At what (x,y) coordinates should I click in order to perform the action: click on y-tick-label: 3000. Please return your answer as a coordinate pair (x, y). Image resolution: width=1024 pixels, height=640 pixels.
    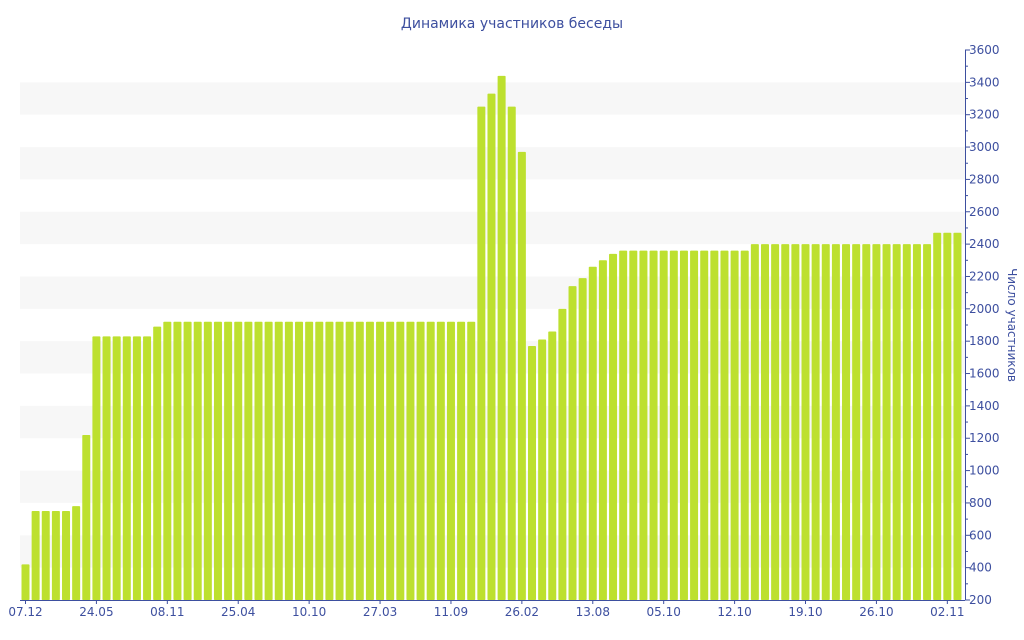
    Looking at the image, I should click on (984, 147).